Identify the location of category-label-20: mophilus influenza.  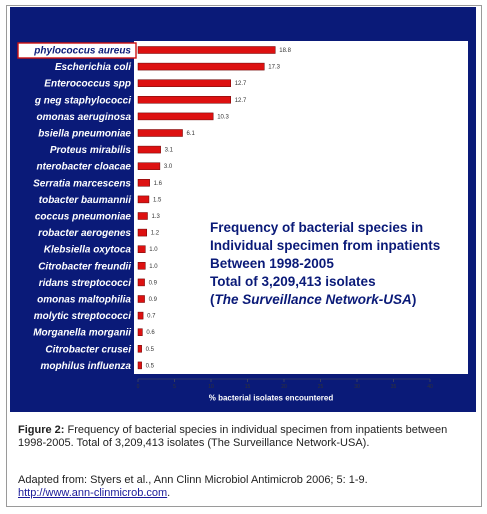
(85, 366).